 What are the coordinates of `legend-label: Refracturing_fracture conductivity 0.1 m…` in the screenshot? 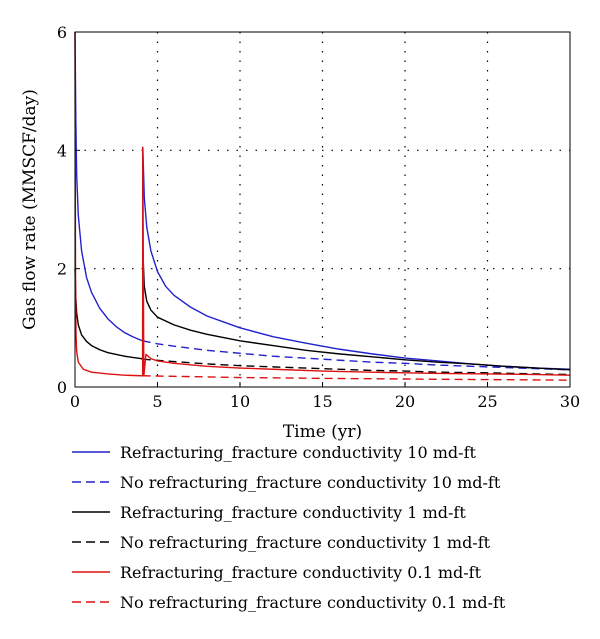 It's located at (301, 572).